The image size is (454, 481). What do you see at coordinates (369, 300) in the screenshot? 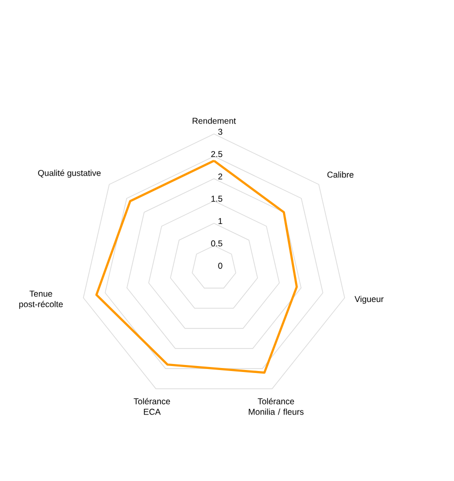
I see `spoke-label: Vigueur` at bounding box center [369, 300].